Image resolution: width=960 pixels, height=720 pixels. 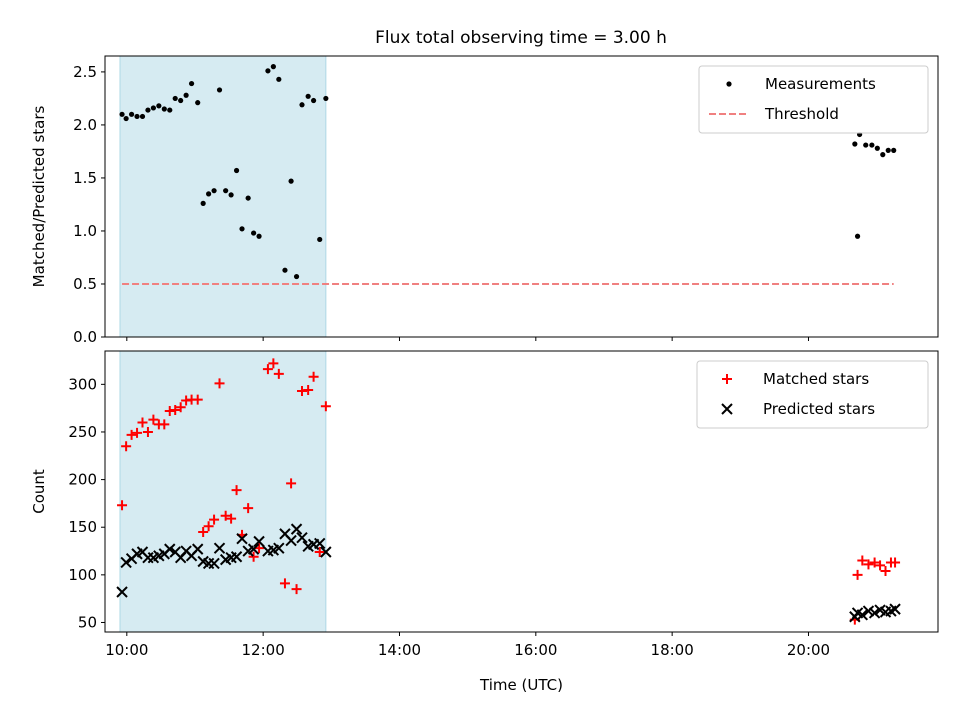 What do you see at coordinates (82, 432) in the screenshot?
I see `y-tick-label: 250` at bounding box center [82, 432].